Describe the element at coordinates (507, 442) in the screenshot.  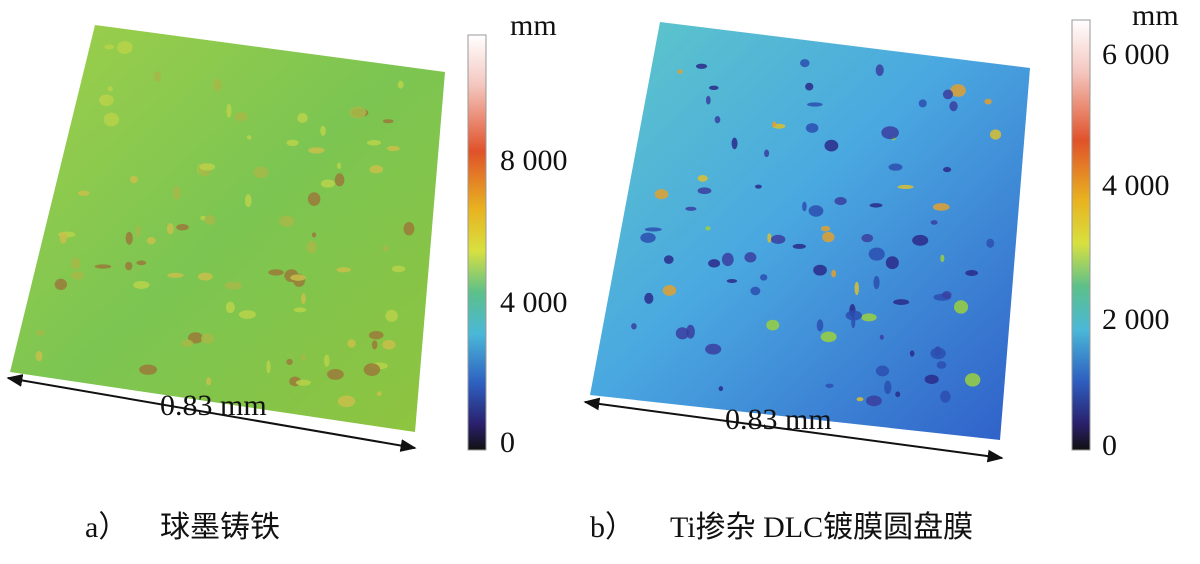
I see `colorbar-tick: 0` at that location.